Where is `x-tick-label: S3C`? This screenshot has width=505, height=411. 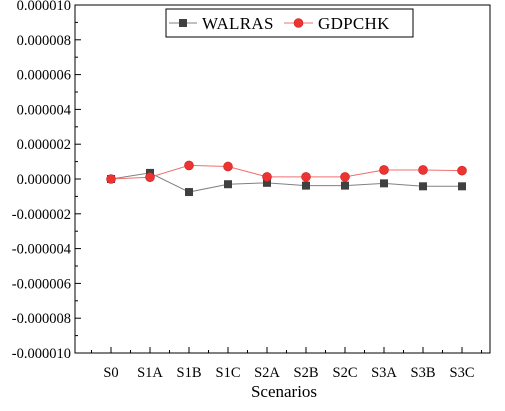 x-tick-label: S3C is located at coordinates (462, 373).